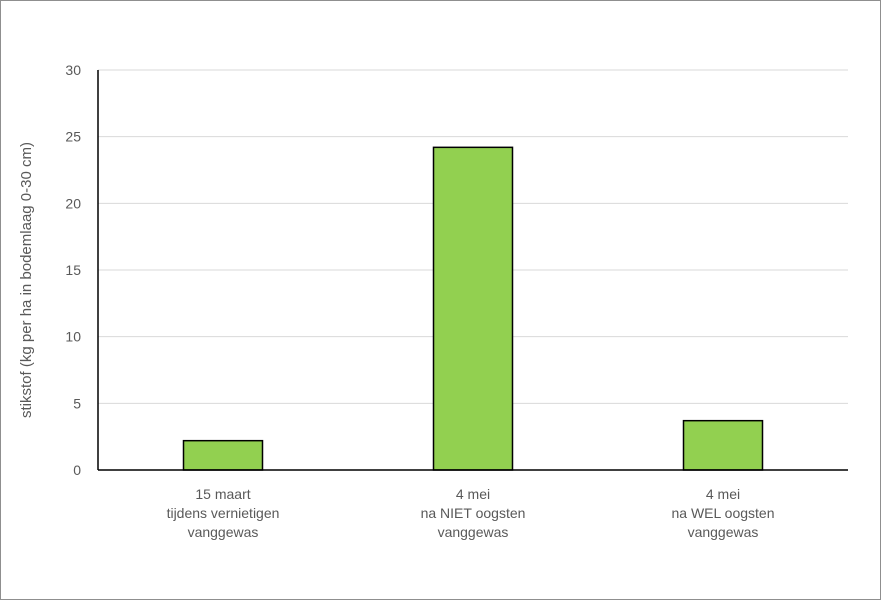  I want to click on y-tick-labels: 0 5 10 15 20 25 30, so click(73, 270).